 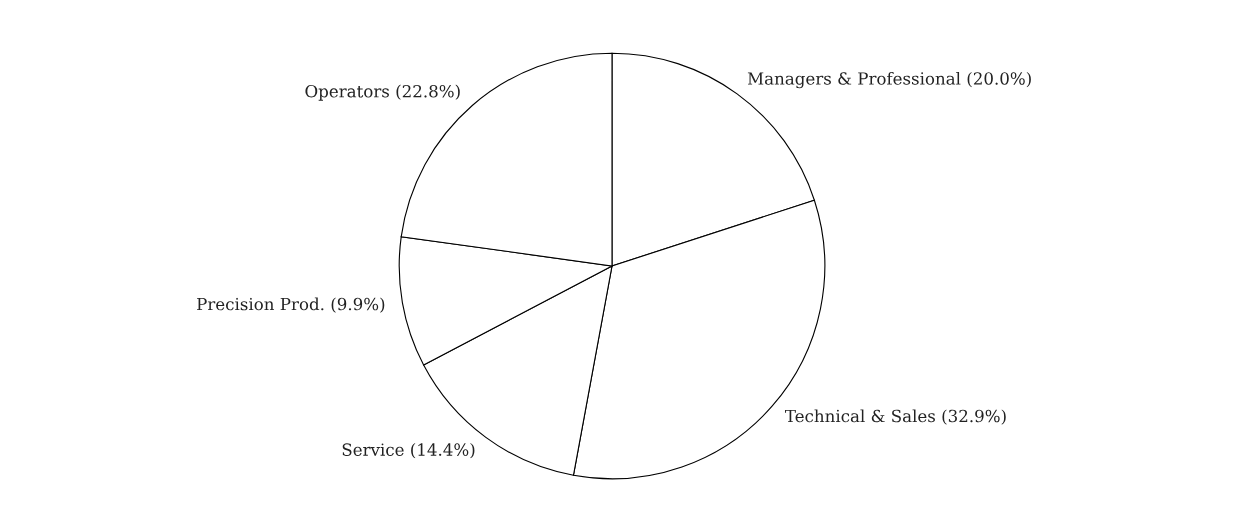 What do you see at coordinates (408, 451) in the screenshot?
I see `slice-label: Service (14.4%)` at bounding box center [408, 451].